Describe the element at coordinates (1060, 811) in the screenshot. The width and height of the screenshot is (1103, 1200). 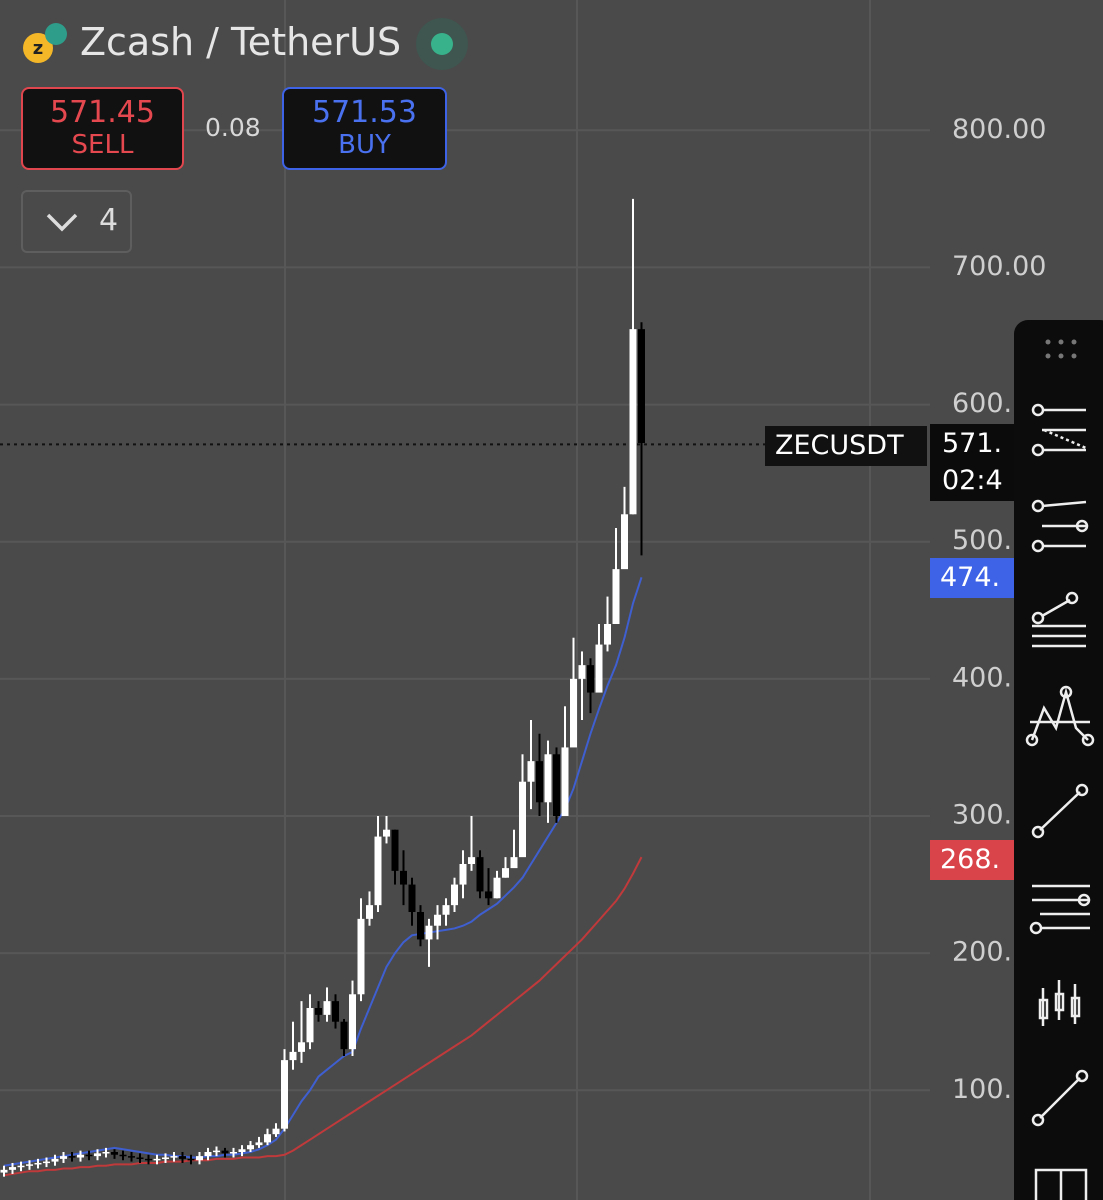
I see `tool-trend-line` at that location.